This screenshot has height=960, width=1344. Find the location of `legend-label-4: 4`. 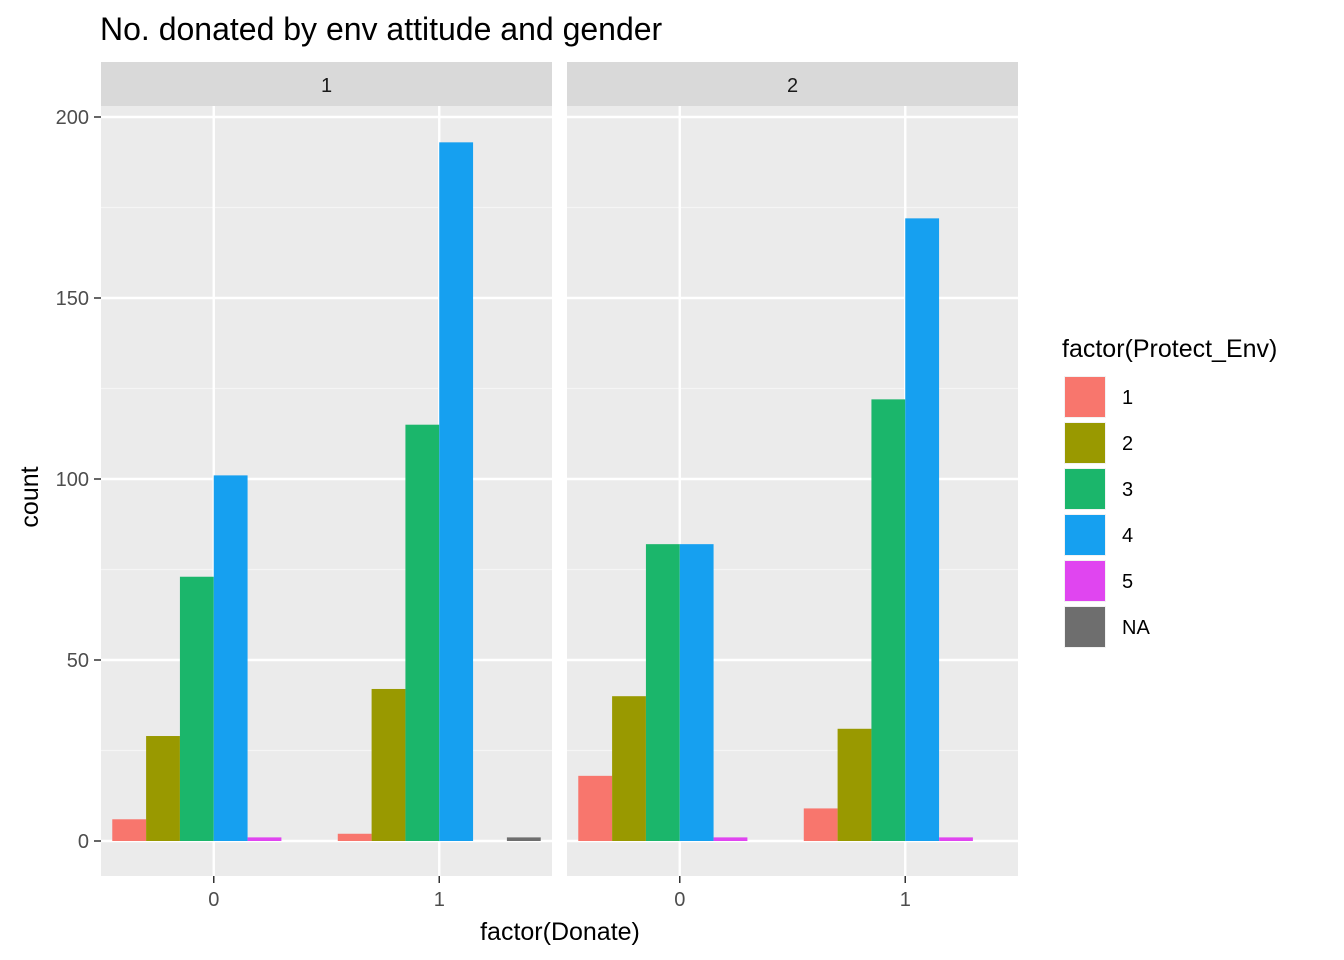

legend-label-4: 4 is located at coordinates (1127, 536).